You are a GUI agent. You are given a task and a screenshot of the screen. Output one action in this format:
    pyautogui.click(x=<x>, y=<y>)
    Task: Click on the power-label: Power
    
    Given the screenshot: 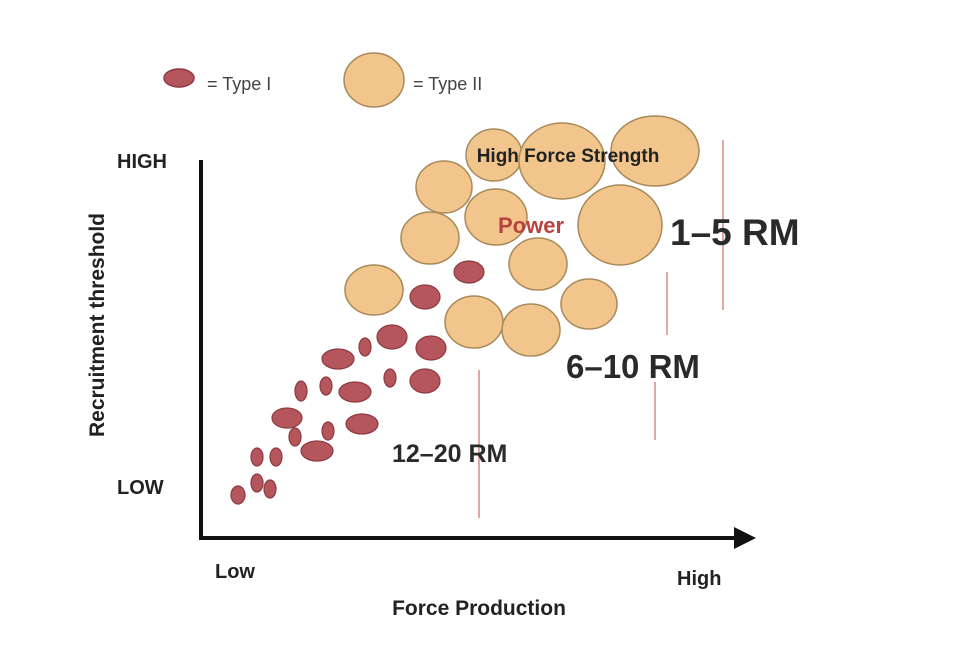 What is the action you would take?
    pyautogui.click(x=531, y=225)
    